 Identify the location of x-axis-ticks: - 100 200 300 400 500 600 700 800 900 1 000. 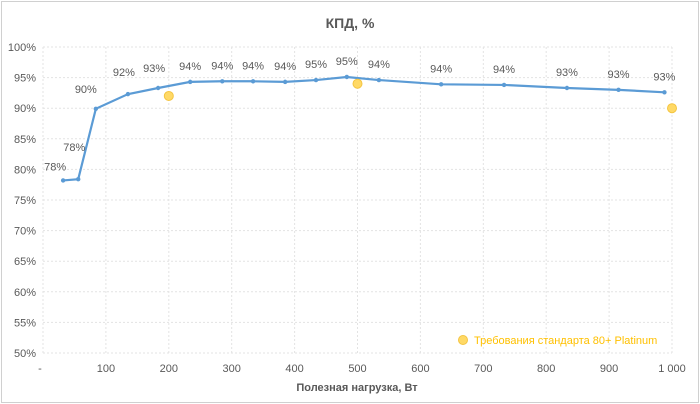
(362, 369).